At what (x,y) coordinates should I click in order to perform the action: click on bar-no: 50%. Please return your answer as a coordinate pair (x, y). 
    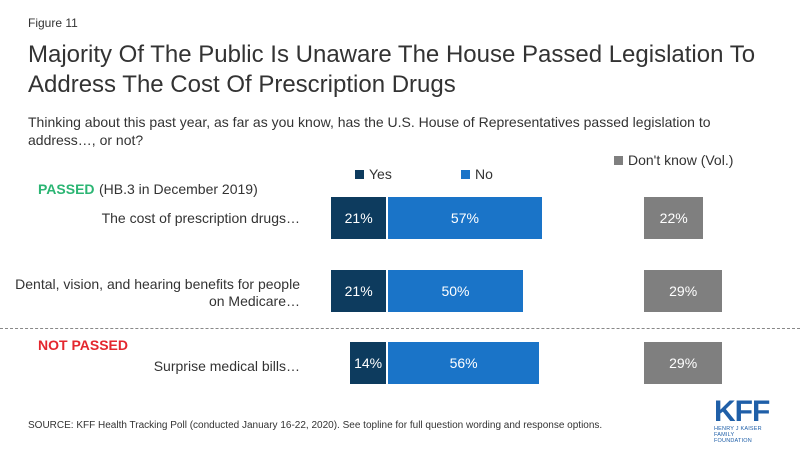
    Looking at the image, I should click on (455, 291).